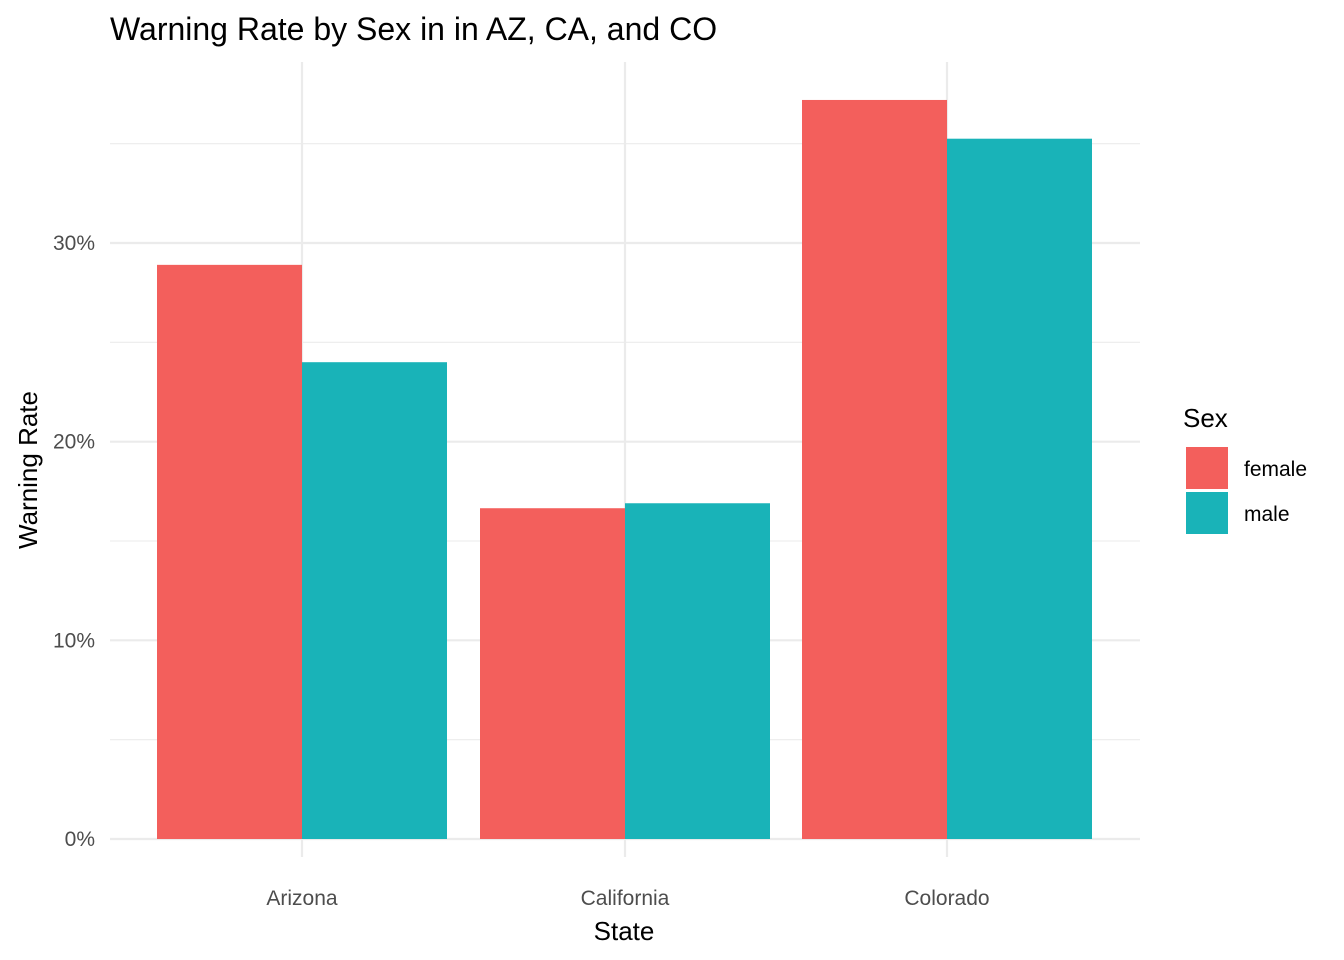  I want to click on bar-male-colorado, so click(1019, 488).